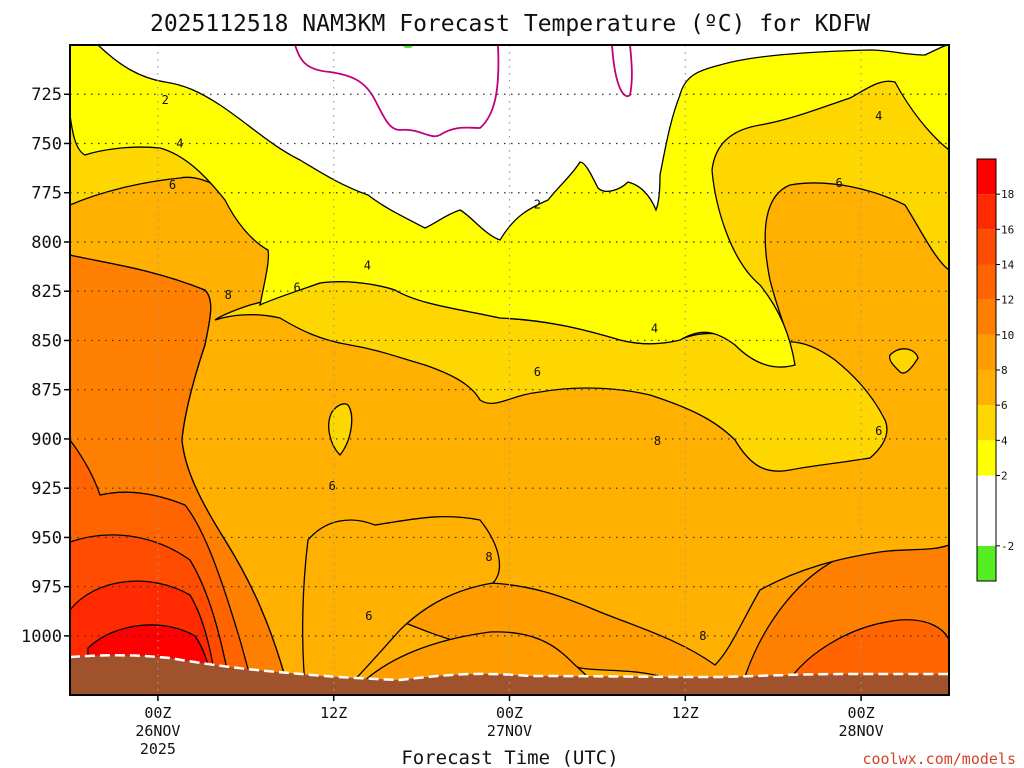 This screenshot has width=1024, height=768. I want to click on x-tick-label-date: 26NOV, so click(157, 731).